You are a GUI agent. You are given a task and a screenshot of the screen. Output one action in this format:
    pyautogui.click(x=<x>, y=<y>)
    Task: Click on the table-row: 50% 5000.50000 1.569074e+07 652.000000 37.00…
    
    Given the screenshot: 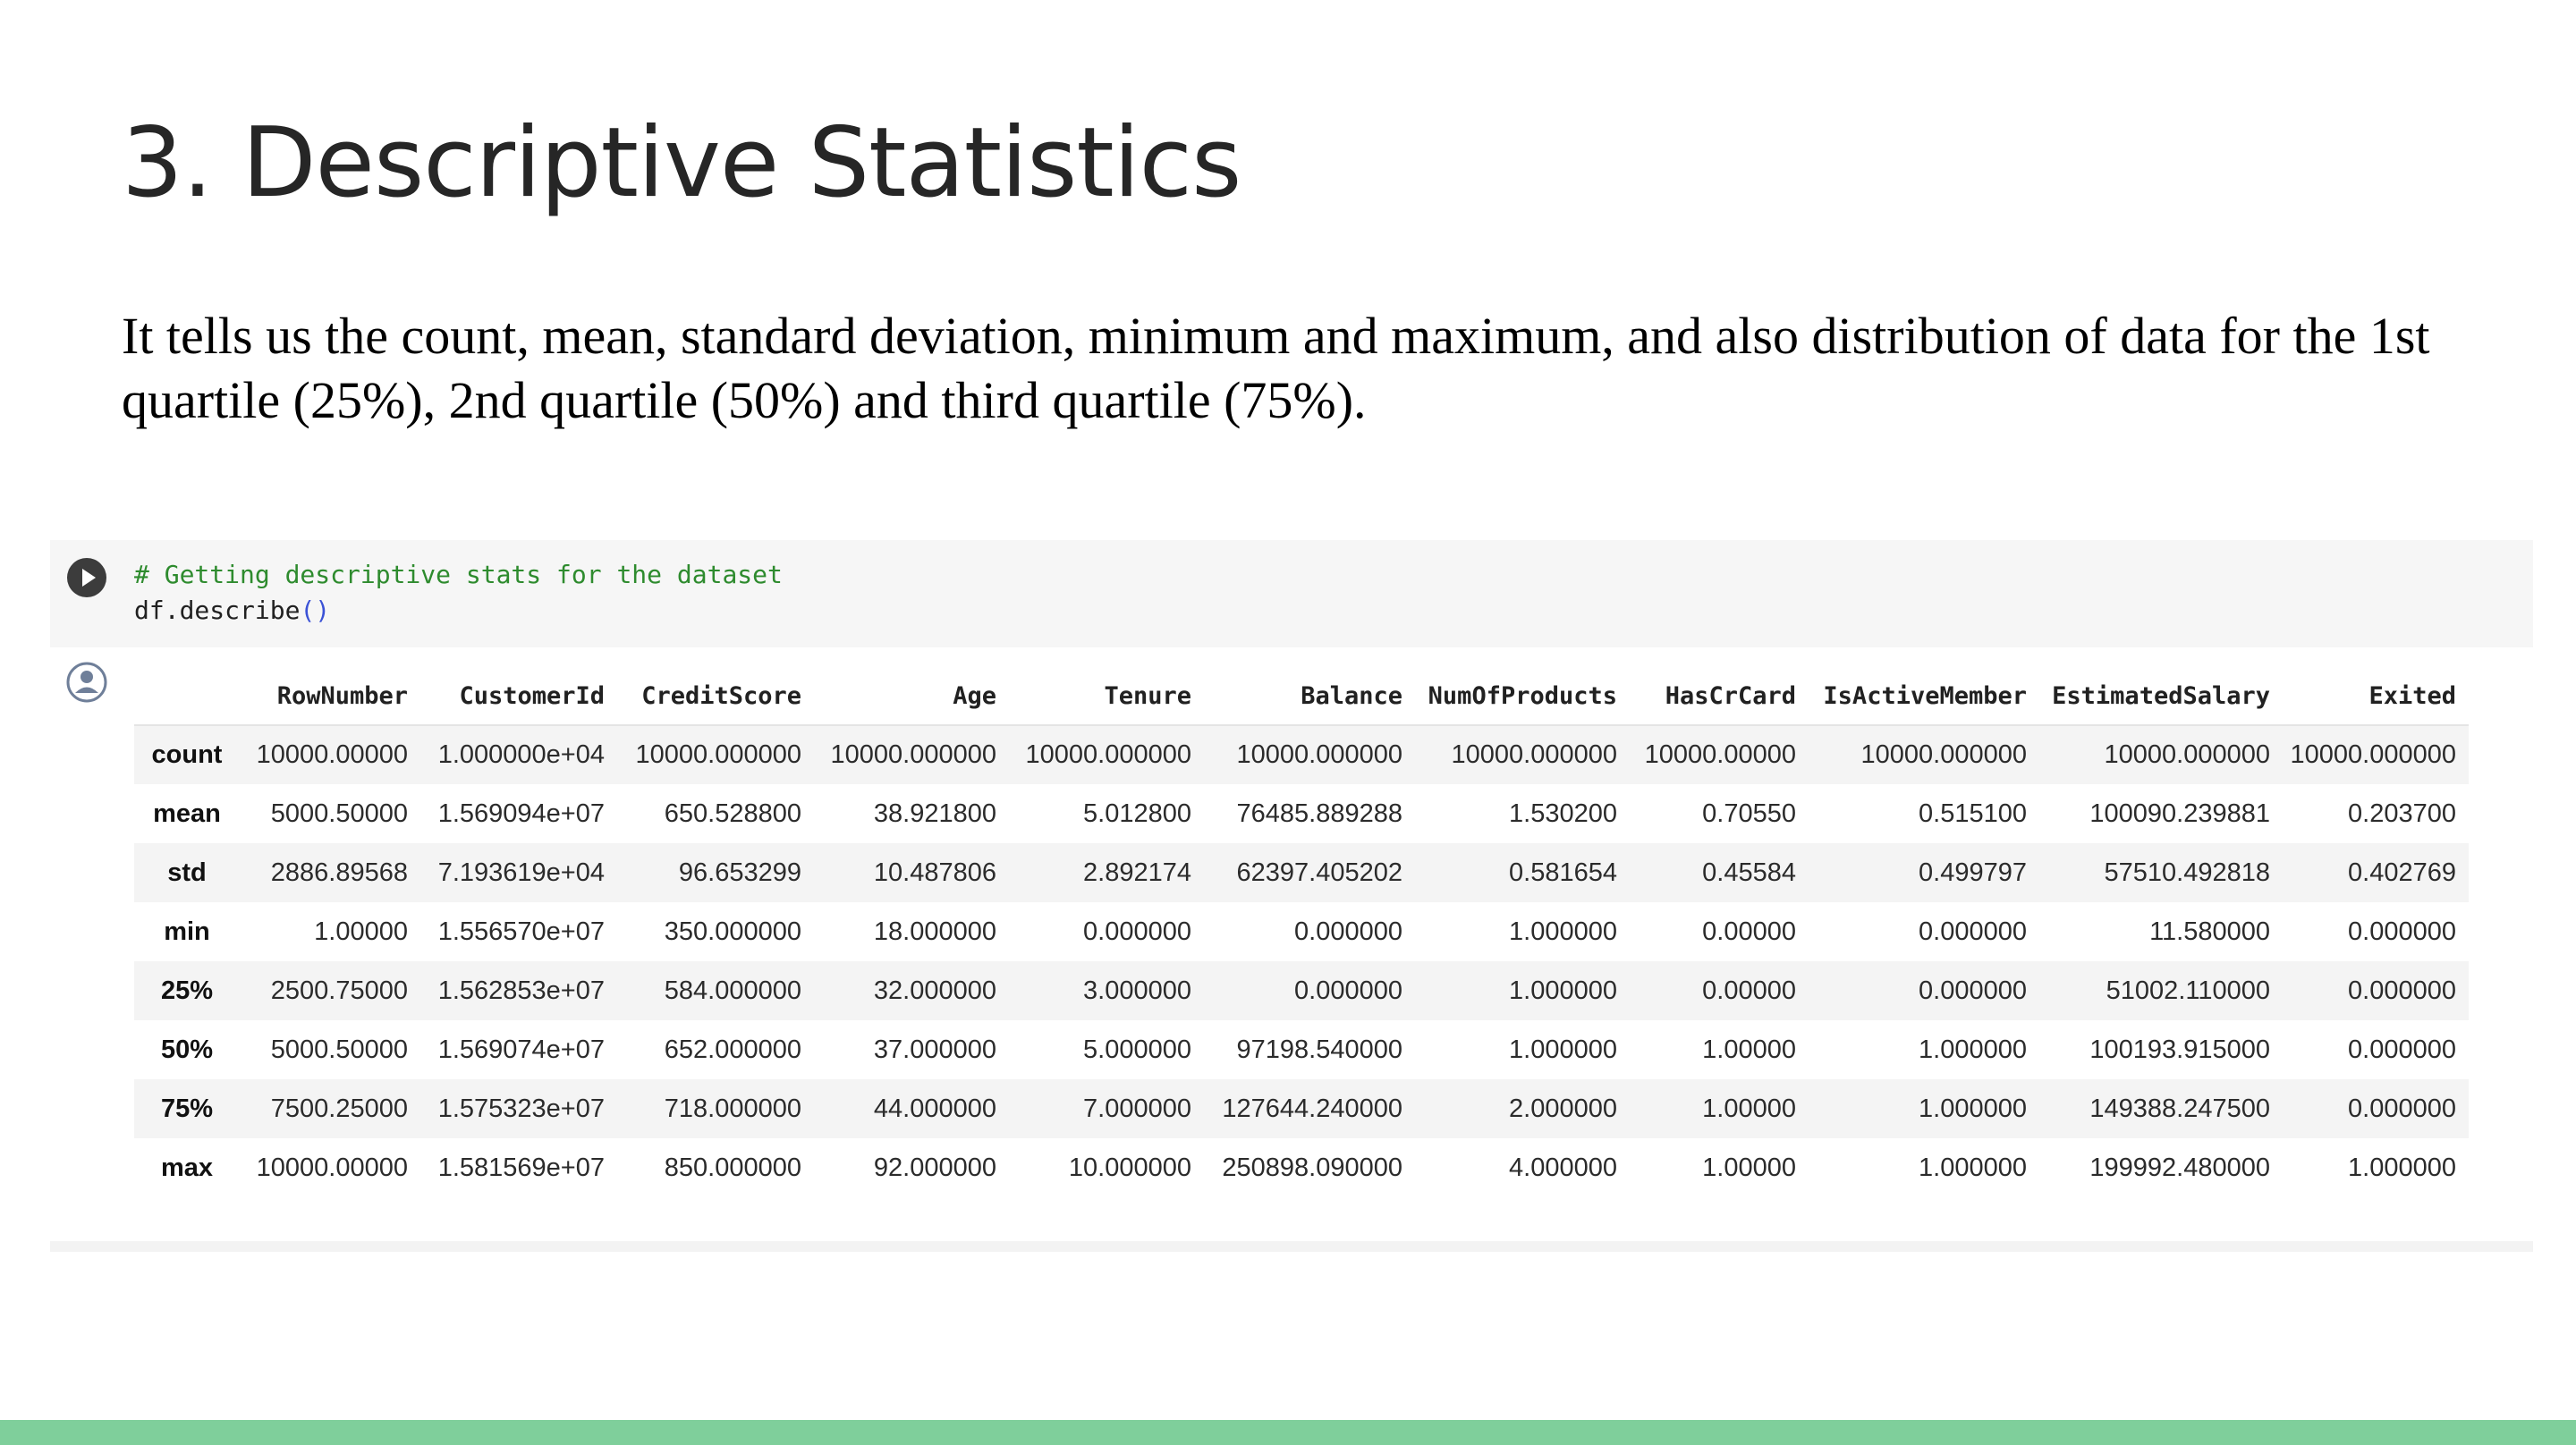 What is the action you would take?
    pyautogui.click(x=1301, y=1049)
    